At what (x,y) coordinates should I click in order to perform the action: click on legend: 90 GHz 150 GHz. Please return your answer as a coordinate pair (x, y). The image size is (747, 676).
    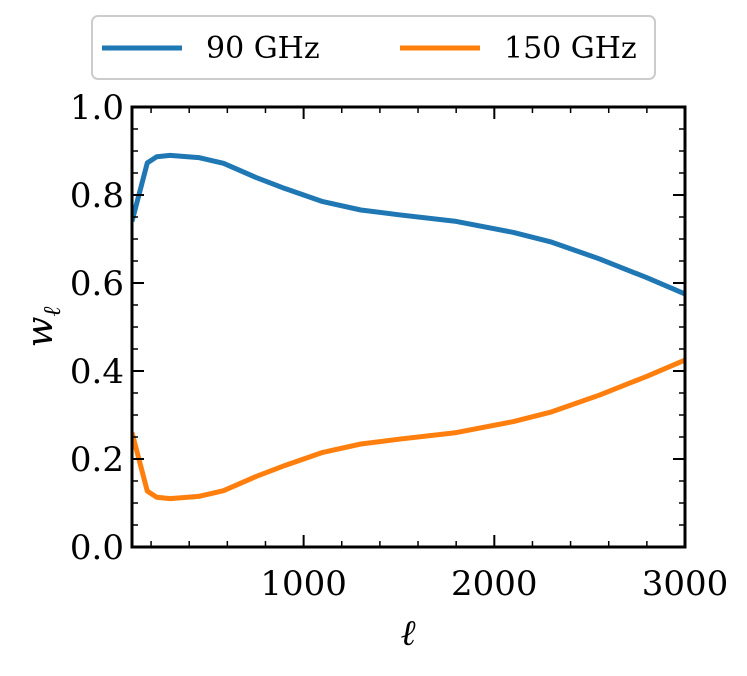
    Looking at the image, I should click on (373, 47).